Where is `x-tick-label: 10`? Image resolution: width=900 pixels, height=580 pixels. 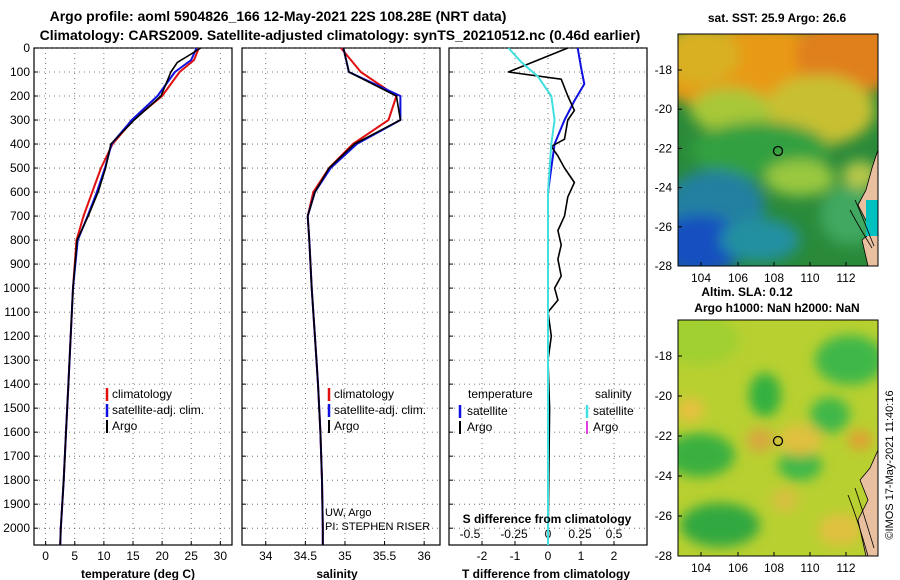 x-tick-label: 10 is located at coordinates (104, 556).